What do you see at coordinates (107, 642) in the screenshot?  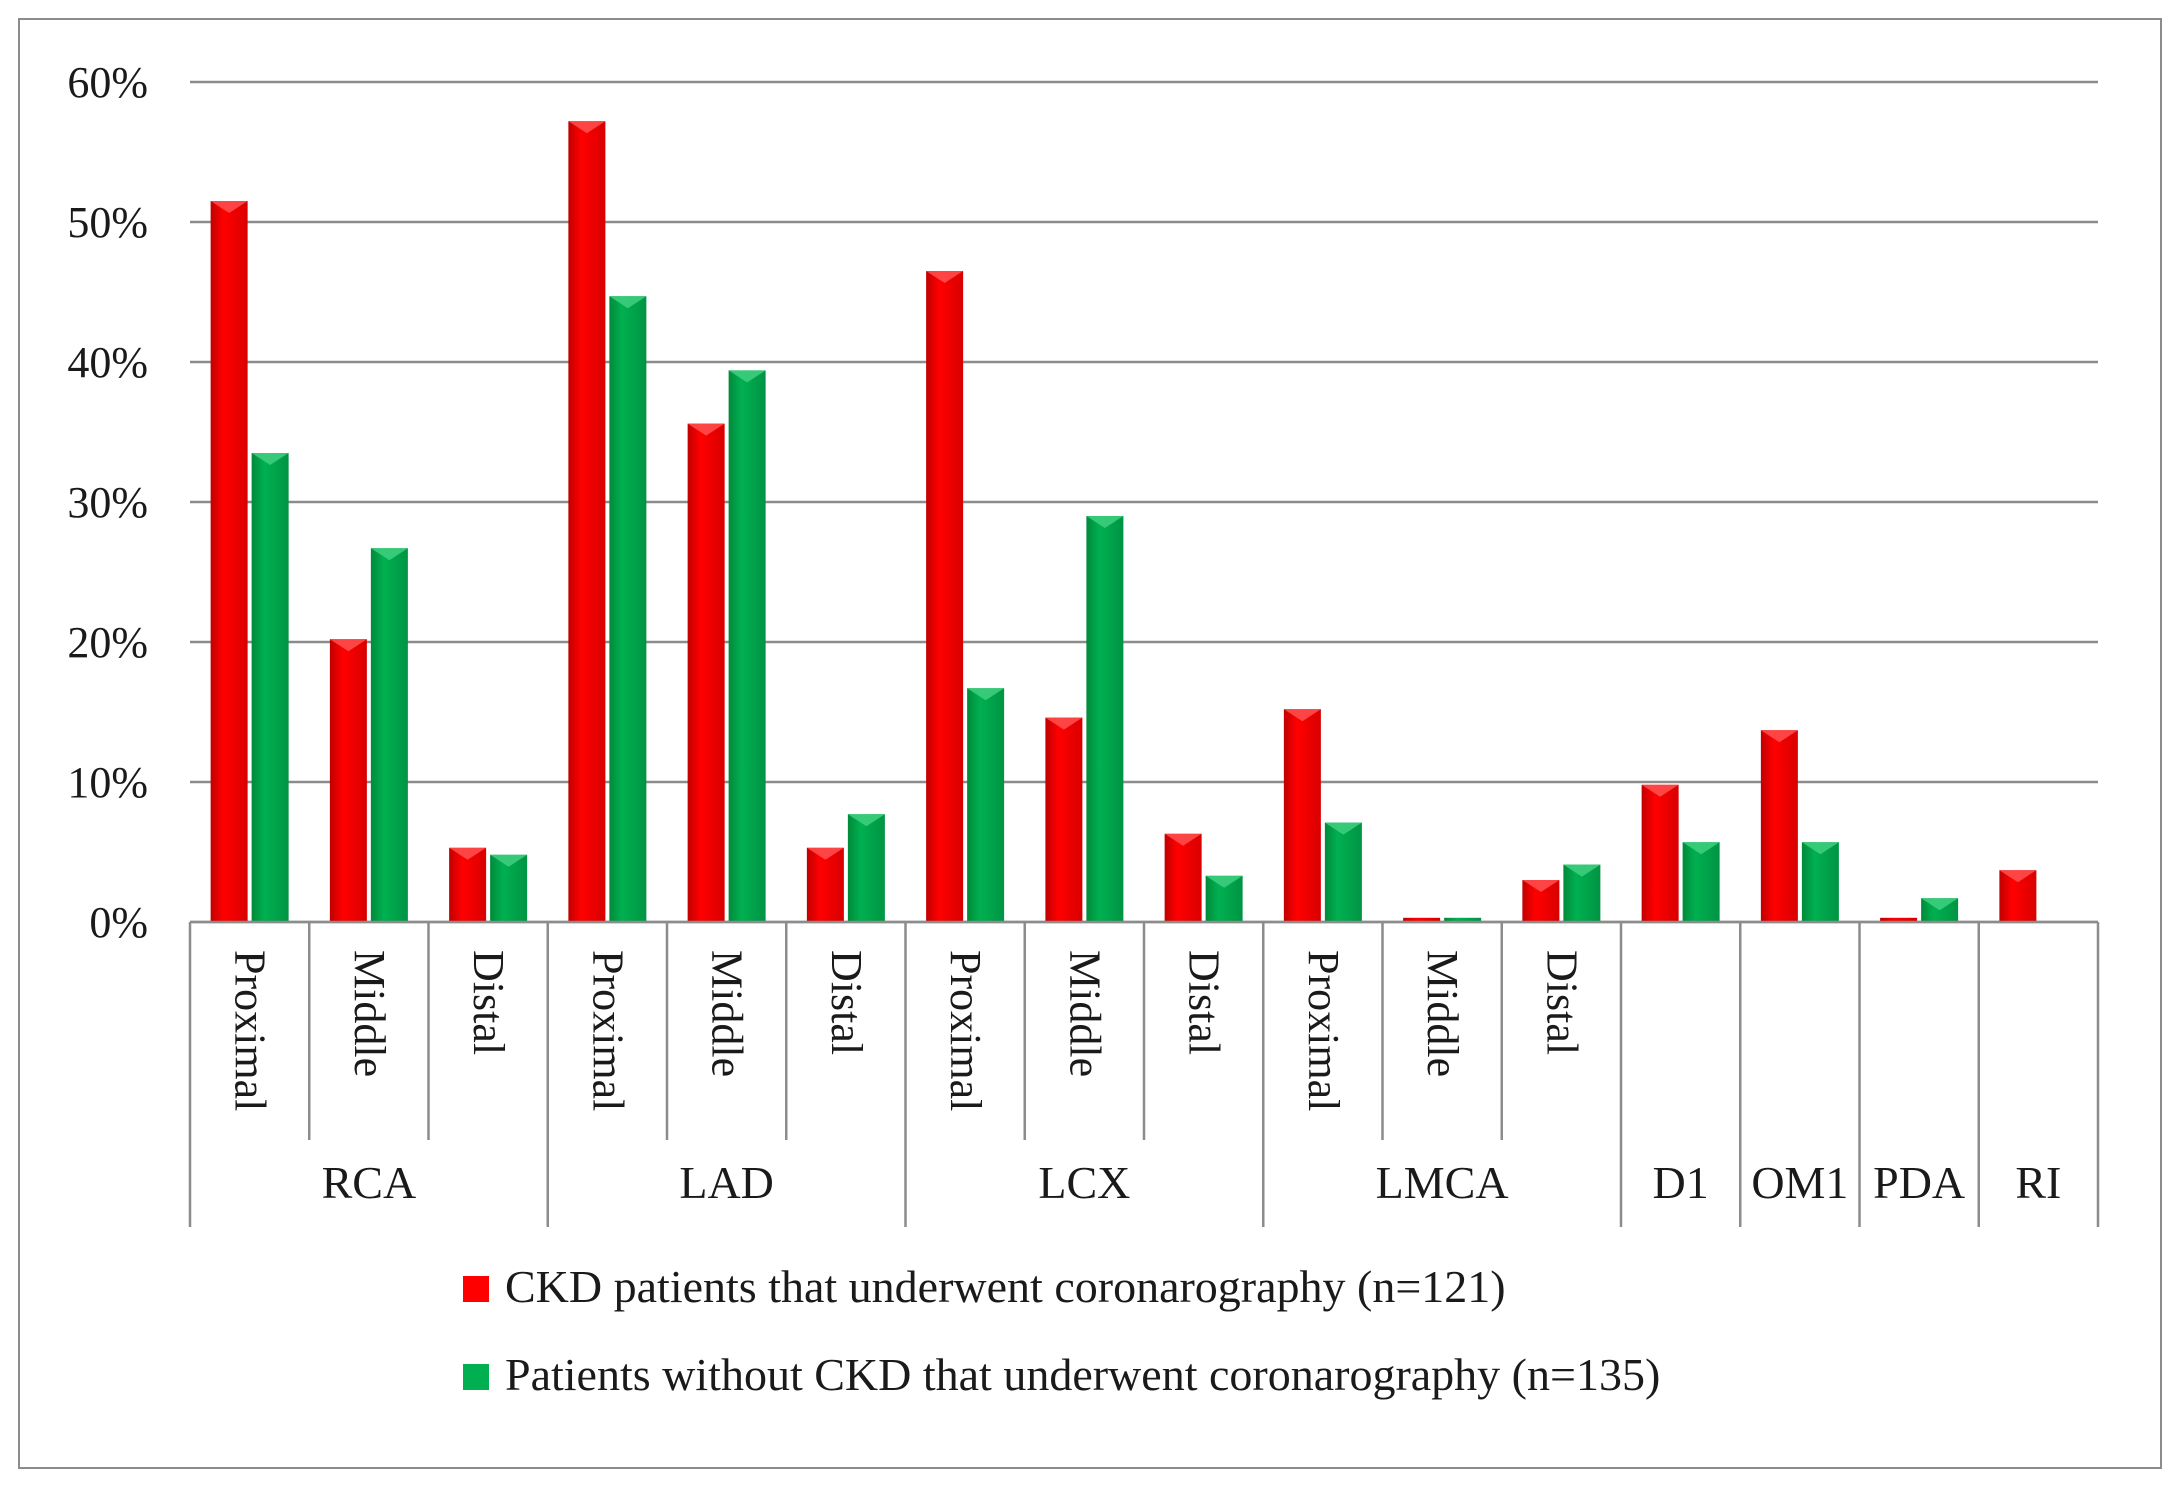 I see `y-tick-label: 20%` at bounding box center [107, 642].